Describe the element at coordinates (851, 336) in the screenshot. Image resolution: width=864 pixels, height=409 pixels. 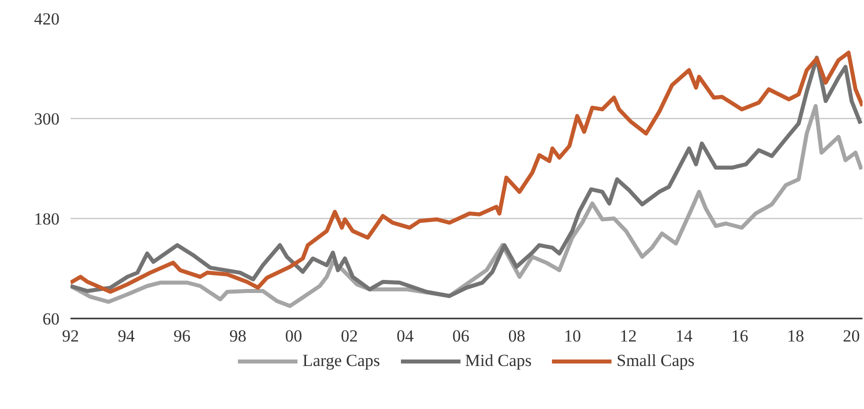
I see `x-tick-label: 20` at that location.